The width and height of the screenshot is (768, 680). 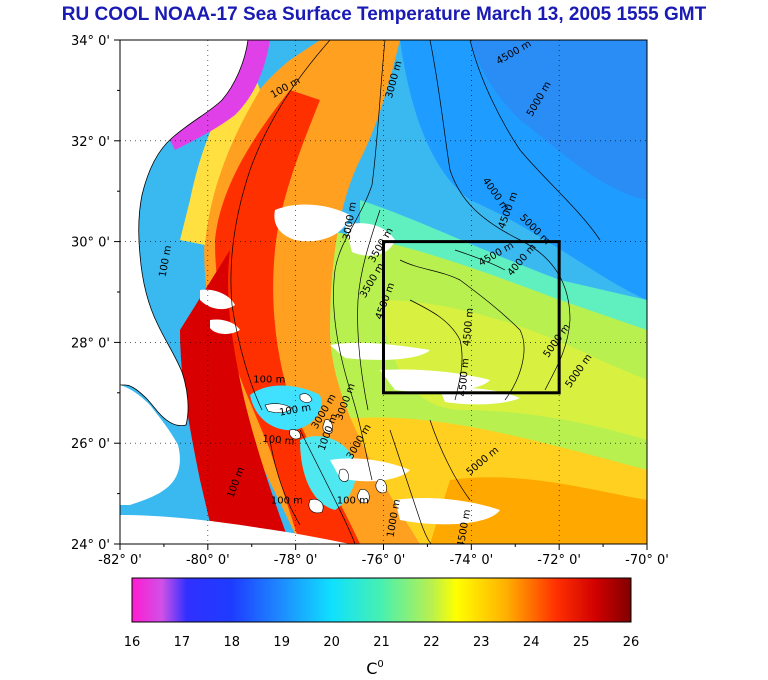 I want to click on colorbar-unit-text: C, so click(x=371, y=668).